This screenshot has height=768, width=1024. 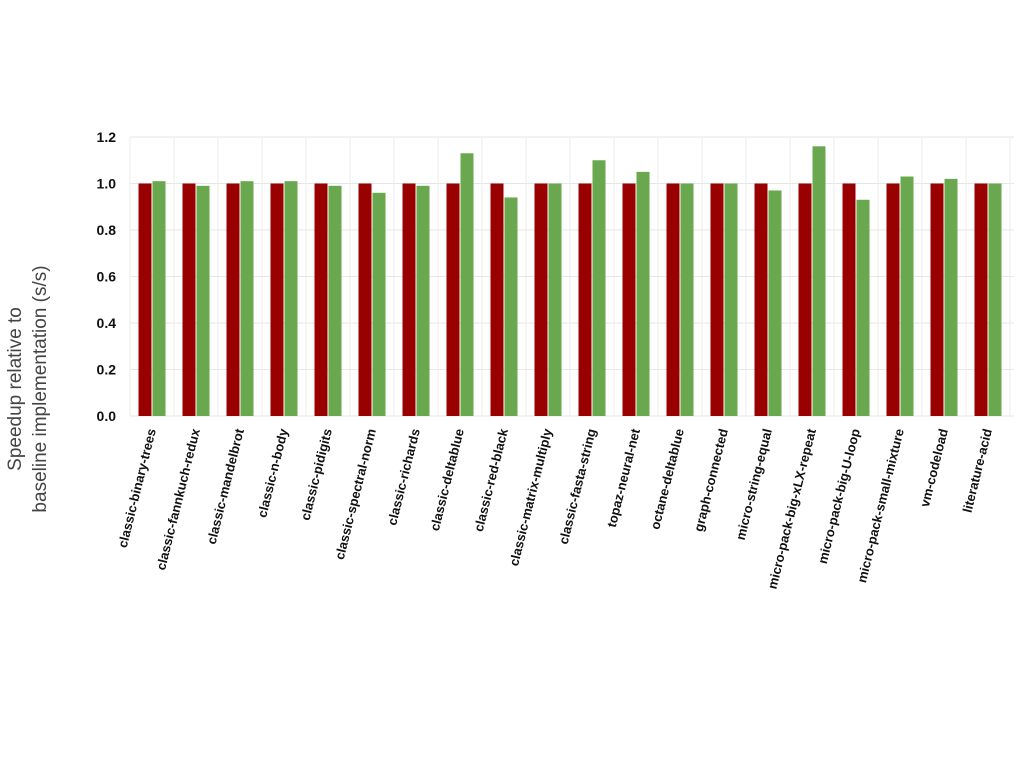 I want to click on bar-baseline-literature-acid, so click(x=981, y=299).